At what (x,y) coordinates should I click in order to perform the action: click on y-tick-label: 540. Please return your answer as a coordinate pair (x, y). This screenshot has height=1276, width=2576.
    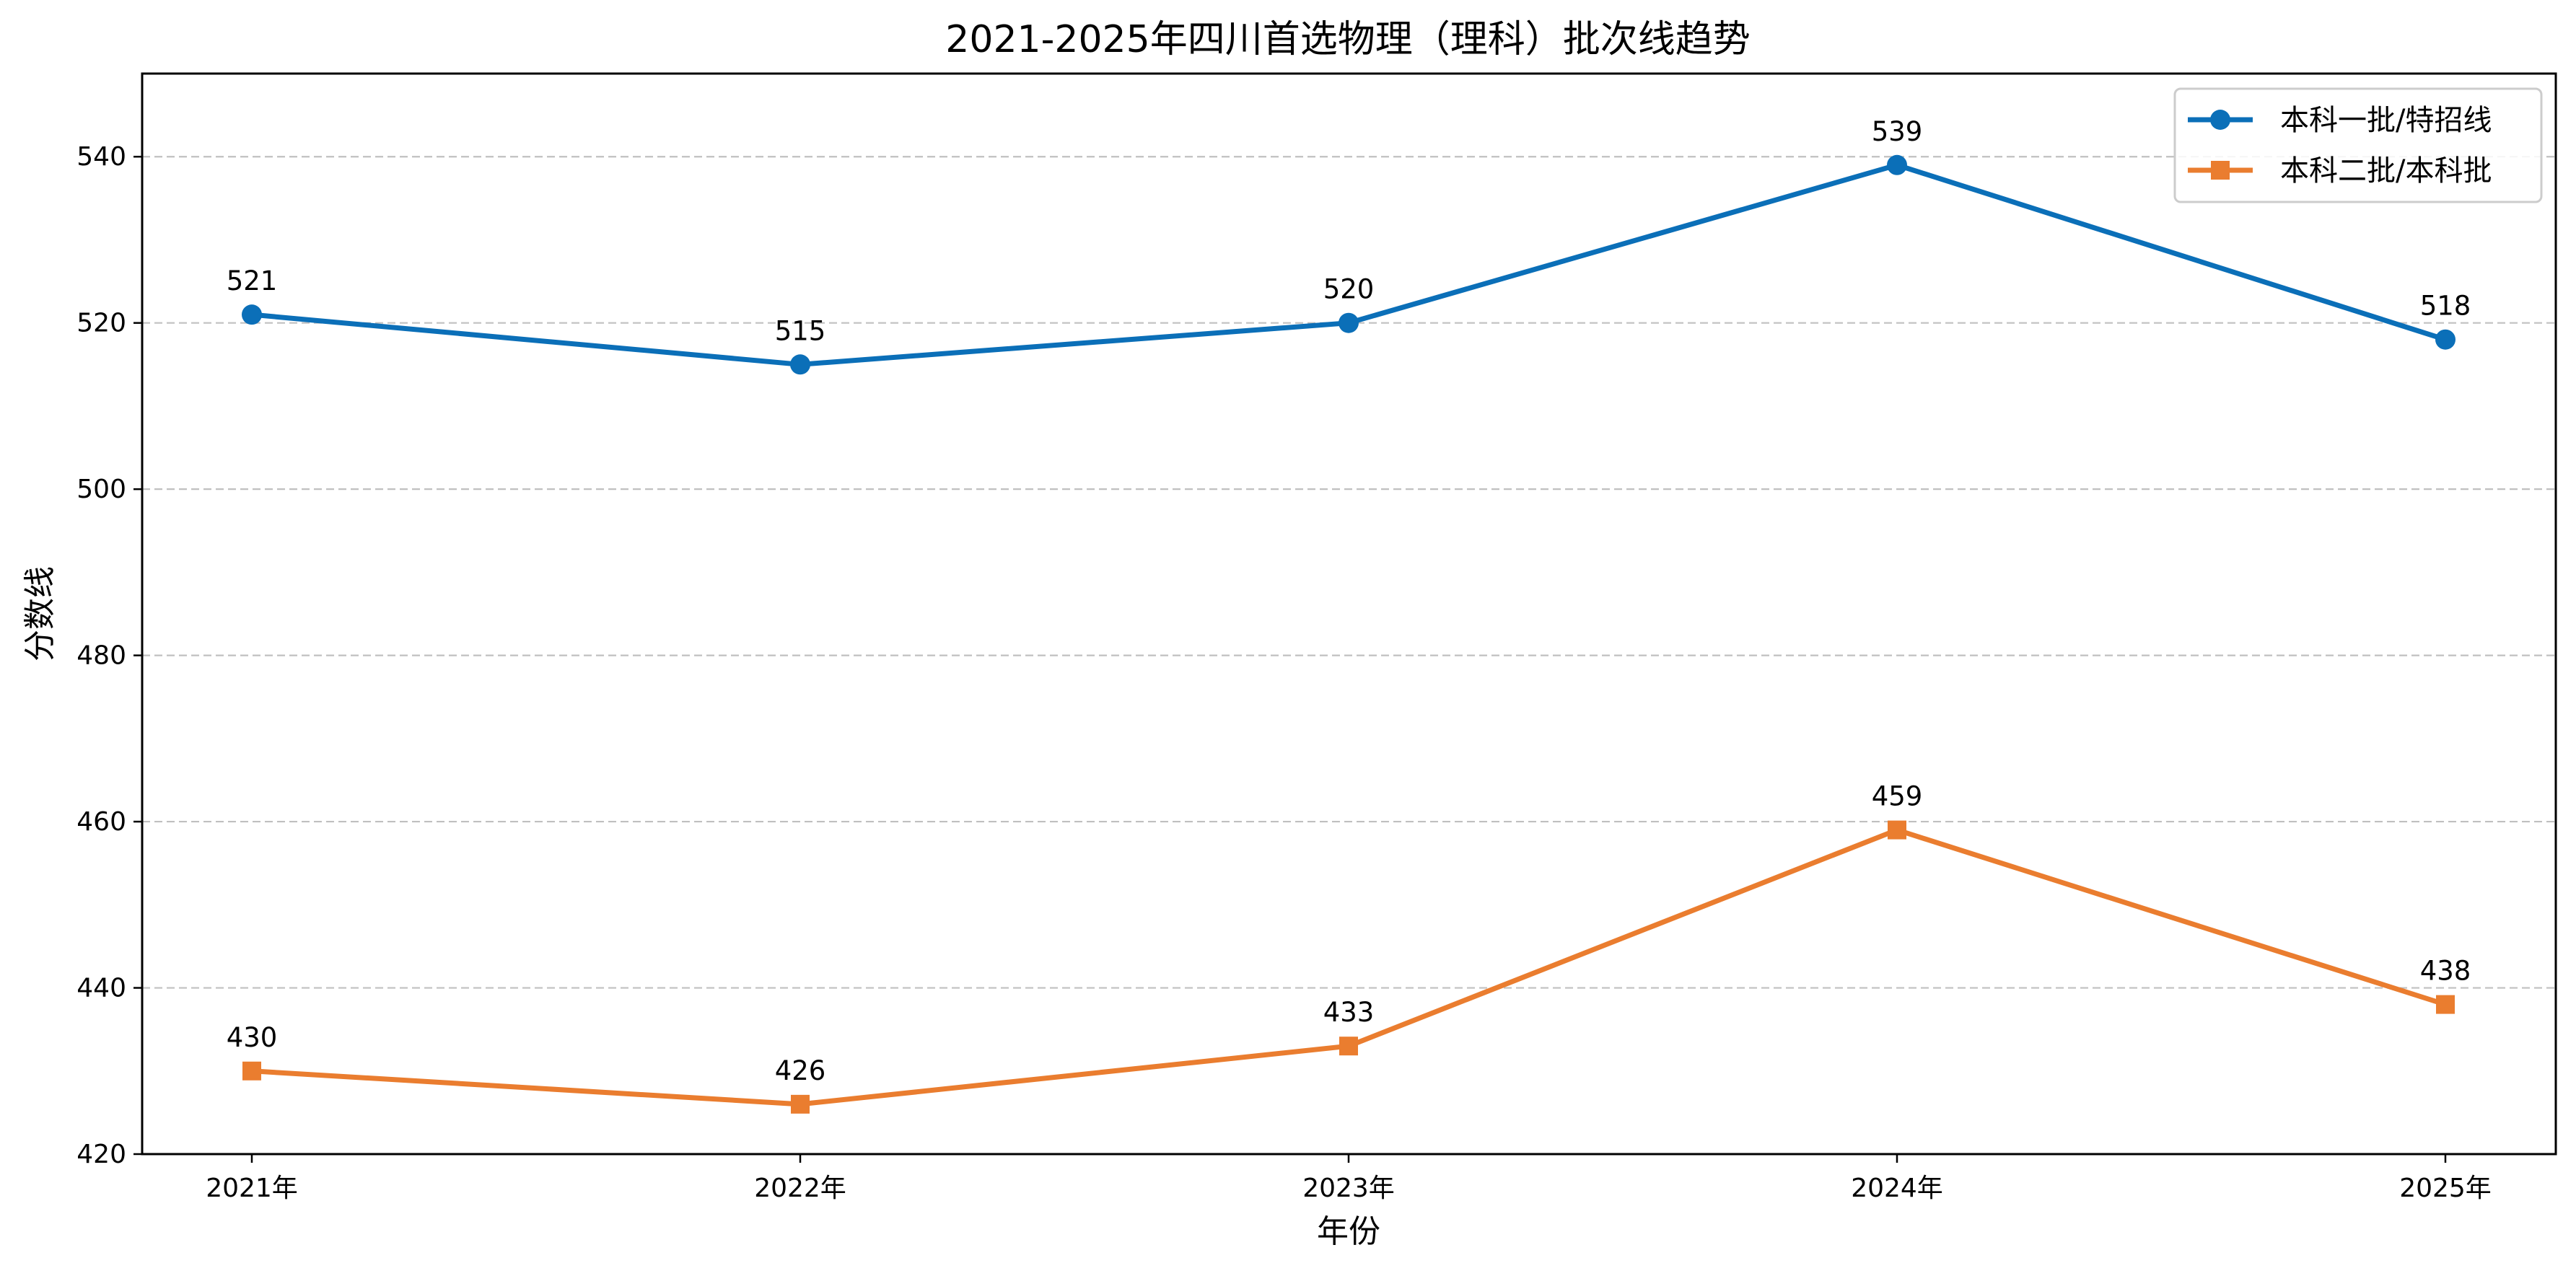
    Looking at the image, I should click on (101, 157).